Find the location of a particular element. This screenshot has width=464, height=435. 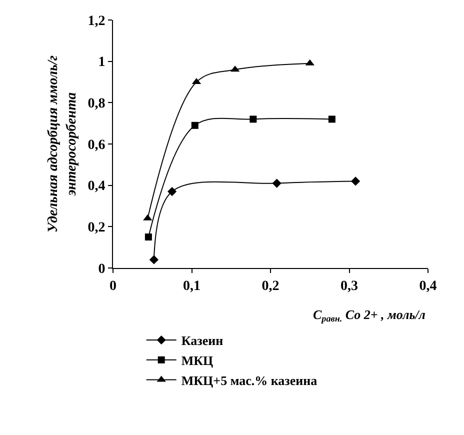

legend-label: Казеин is located at coordinates (202, 340).